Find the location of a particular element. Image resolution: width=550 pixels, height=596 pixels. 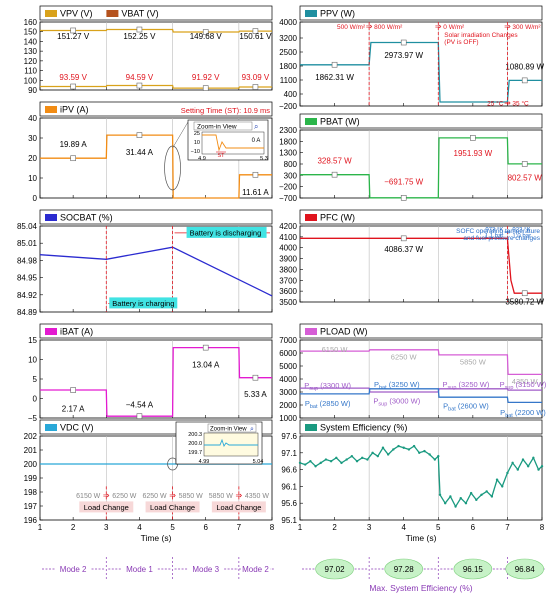

legend-pload: PLOAD (W) is located at coordinates (421, 331).